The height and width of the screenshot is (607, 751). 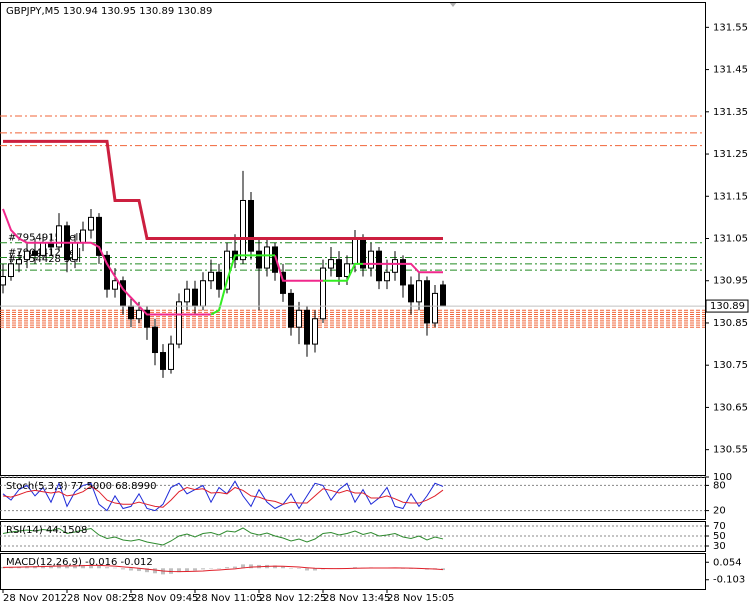 I want to click on y-tick-label: 130.65, so click(x=730, y=407).